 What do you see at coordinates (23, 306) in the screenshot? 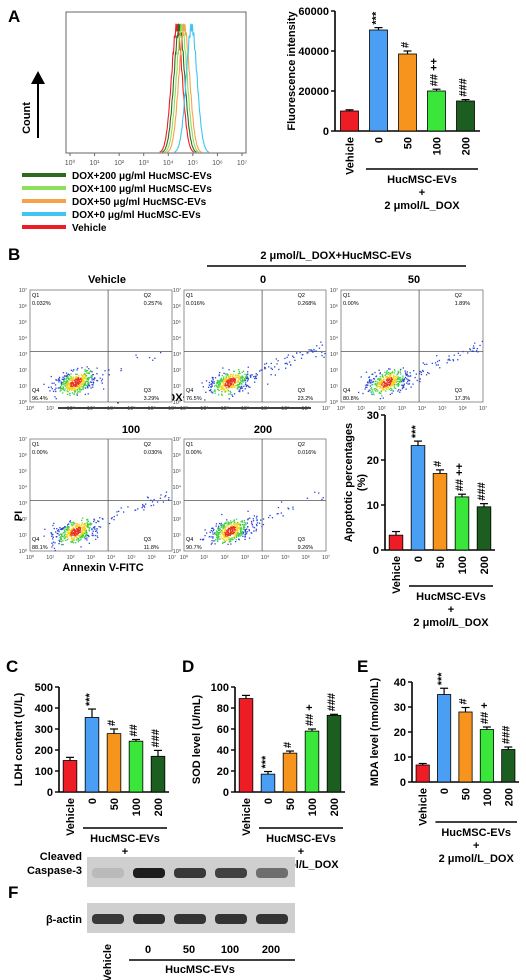
I see `y-tick-label: 10⁶` at bounding box center [23, 306].